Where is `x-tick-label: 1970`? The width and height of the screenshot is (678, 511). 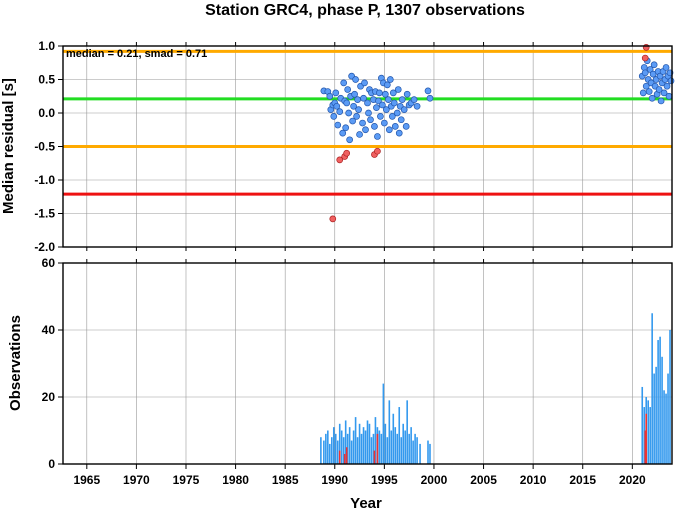
x-tick-label: 1970 is located at coordinates (136, 480).